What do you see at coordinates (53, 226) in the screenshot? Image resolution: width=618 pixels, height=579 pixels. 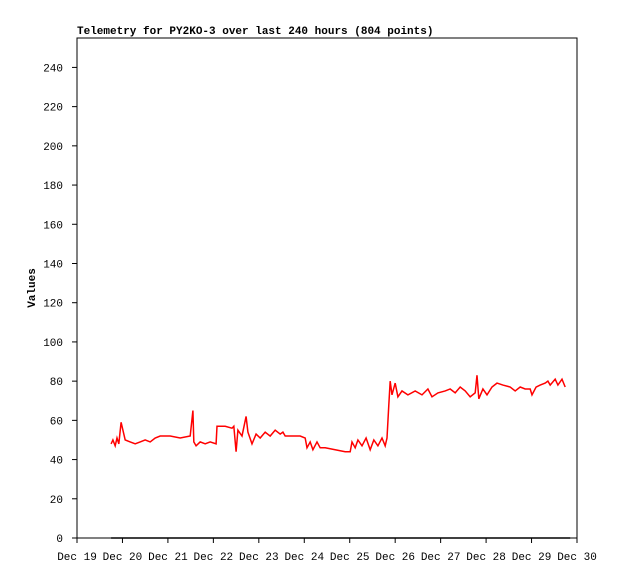 I see `y-tick-label: 160` at bounding box center [53, 226].